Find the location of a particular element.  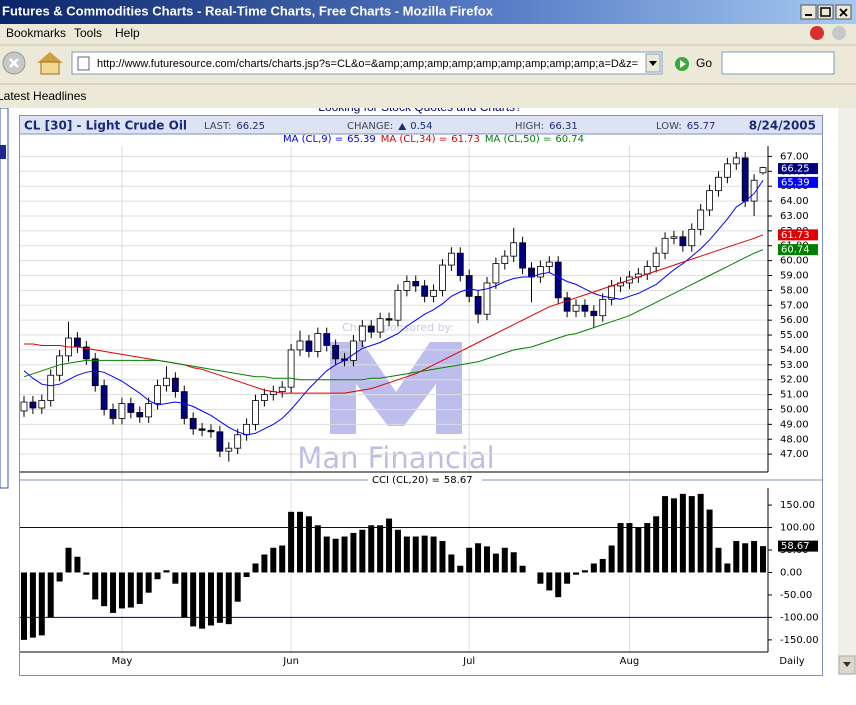

url-bar is located at coordinates (367, 63).